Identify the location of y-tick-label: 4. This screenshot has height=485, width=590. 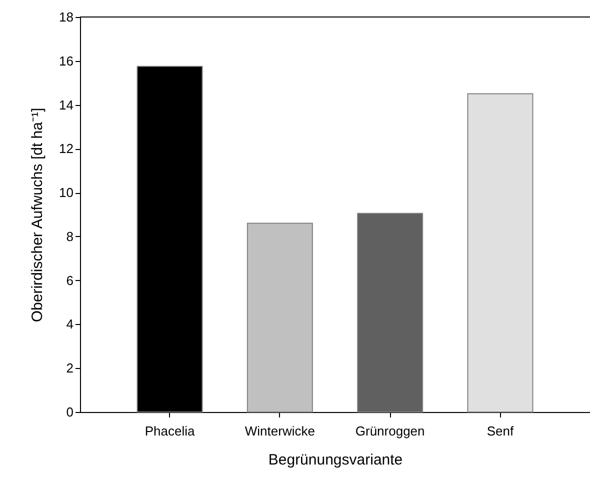
(70, 324).